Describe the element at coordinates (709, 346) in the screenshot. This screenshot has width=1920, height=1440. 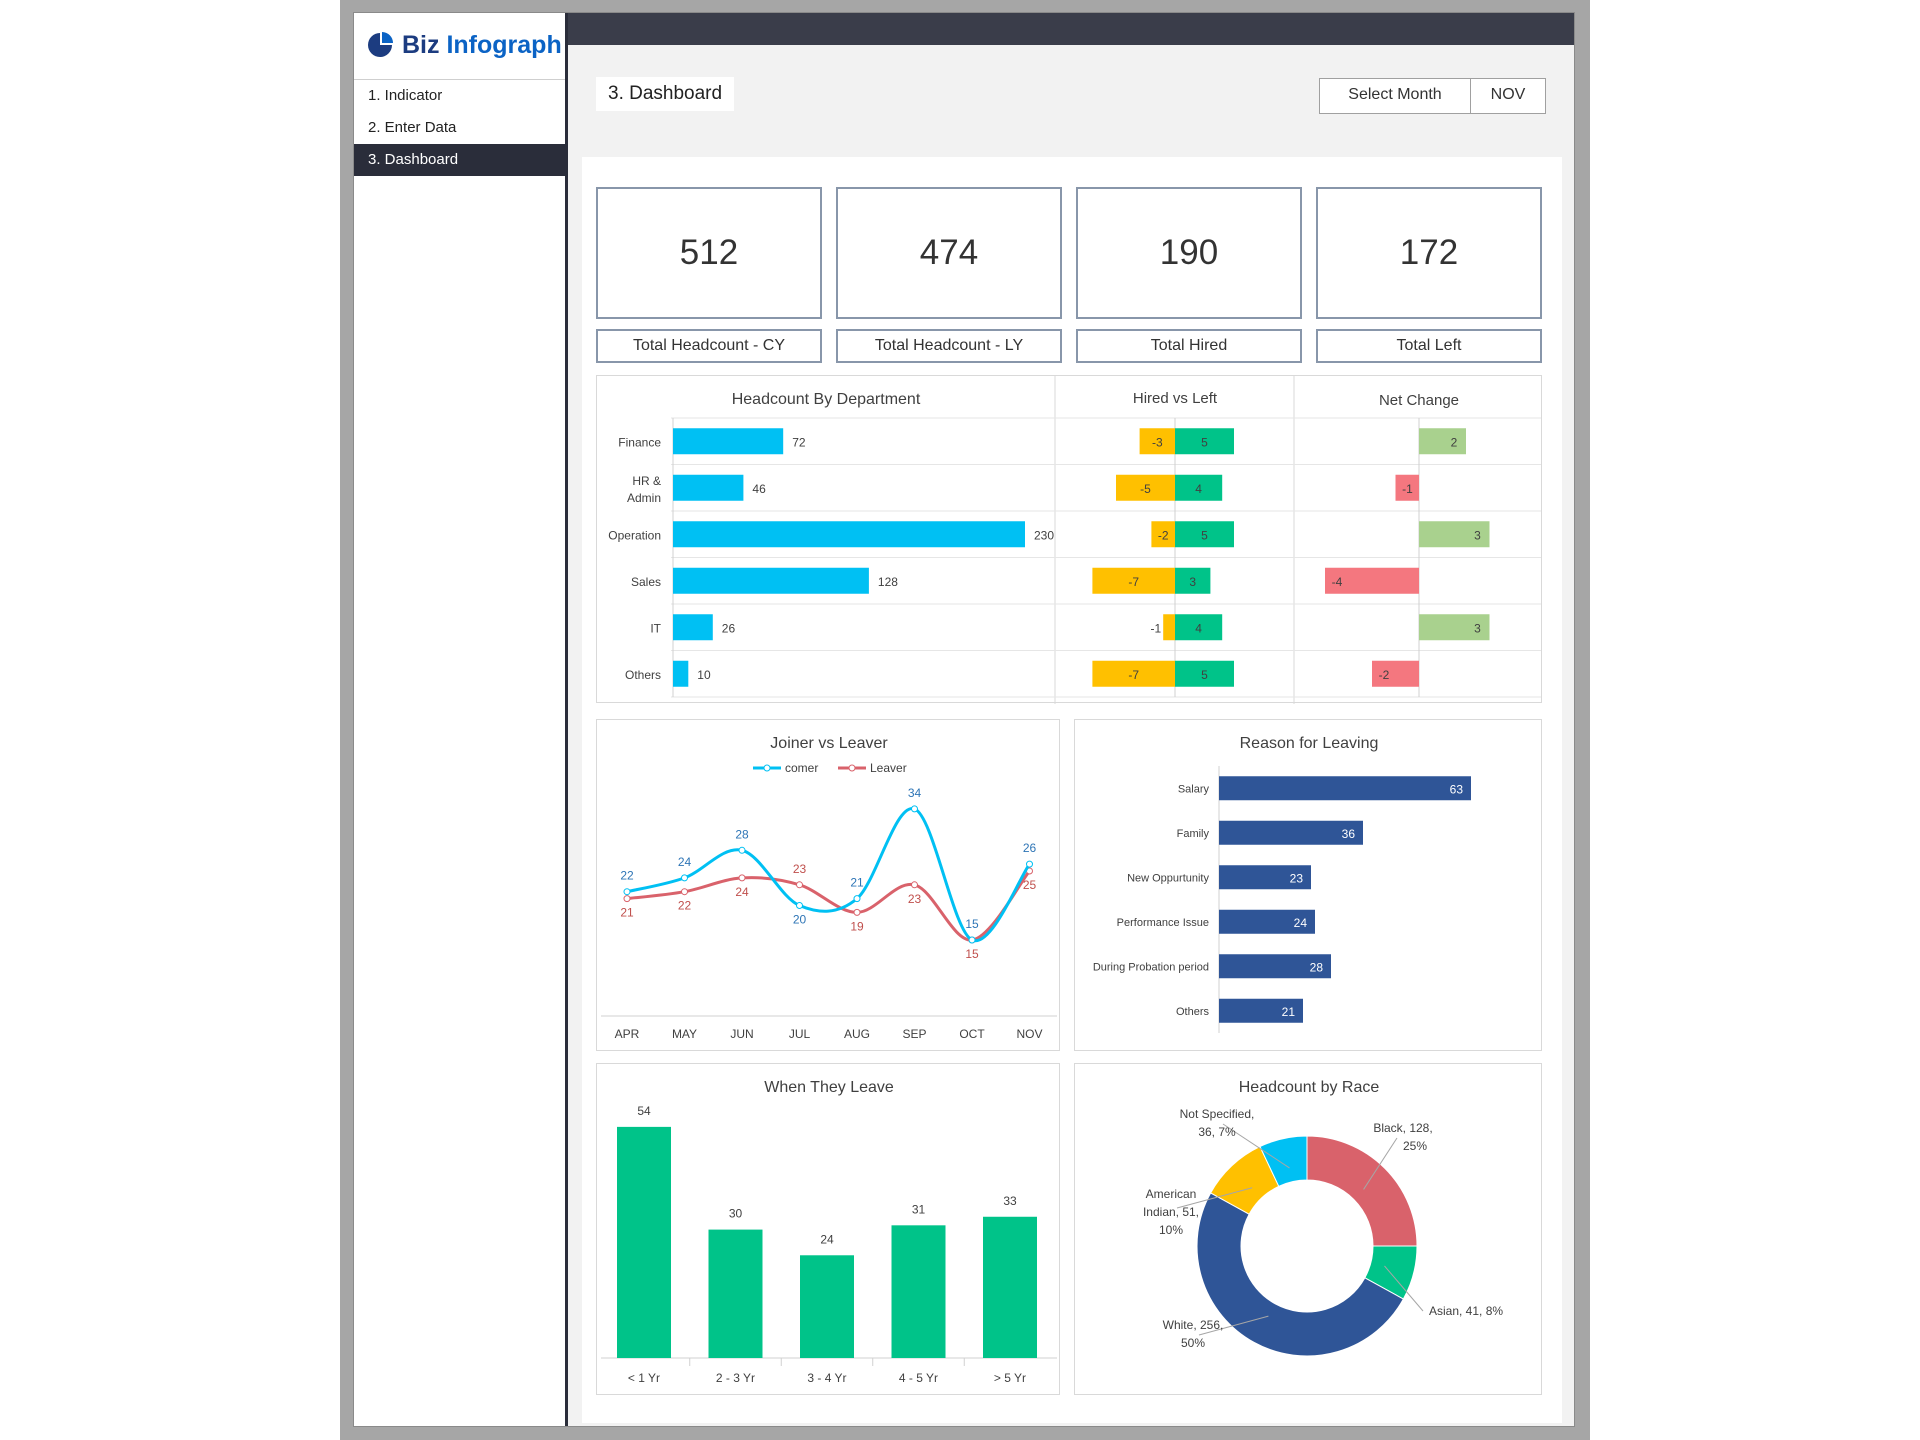
I see `kpi-headcount-cy-label: Total Headcount - CY` at that location.